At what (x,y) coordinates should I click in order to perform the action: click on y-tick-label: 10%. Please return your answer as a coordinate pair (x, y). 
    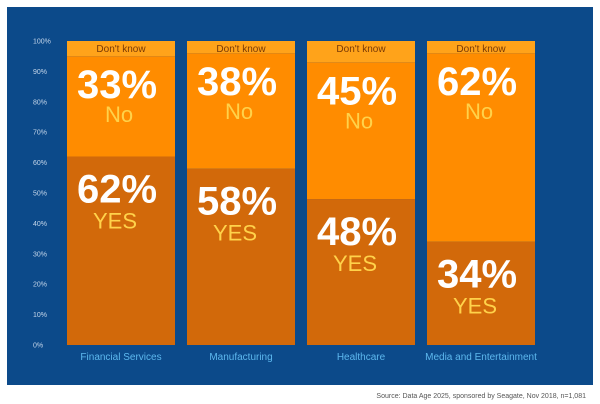
    Looking at the image, I should click on (40, 315).